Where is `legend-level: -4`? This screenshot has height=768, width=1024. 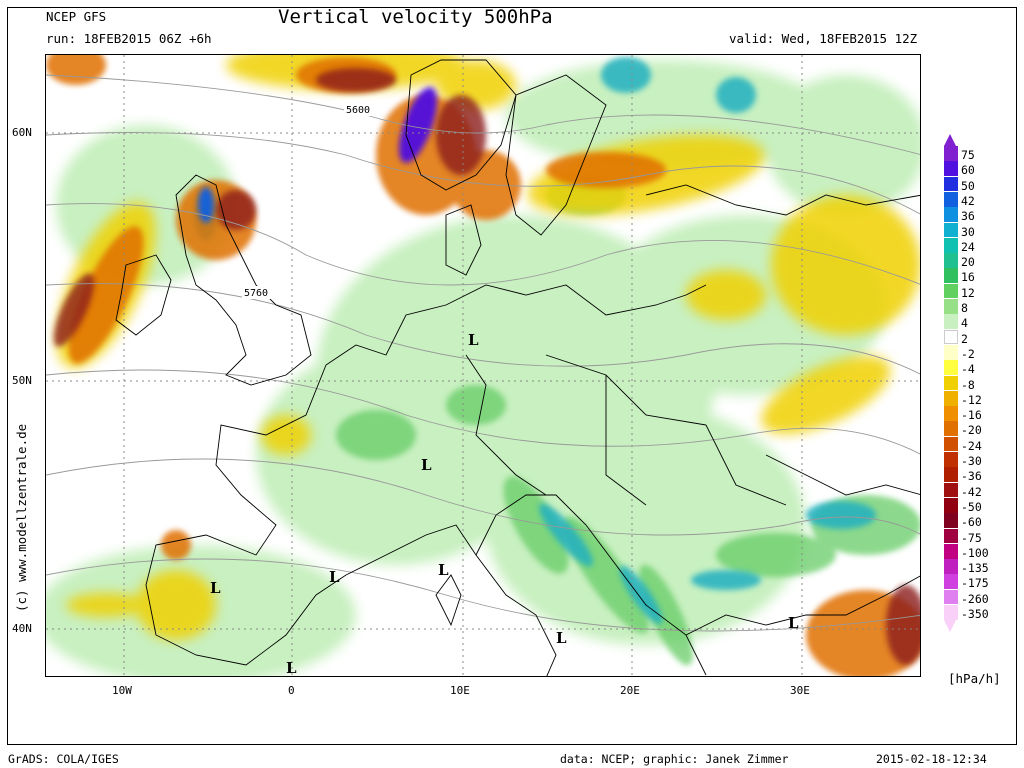
legend-level: -4 is located at coordinates (979, 367).